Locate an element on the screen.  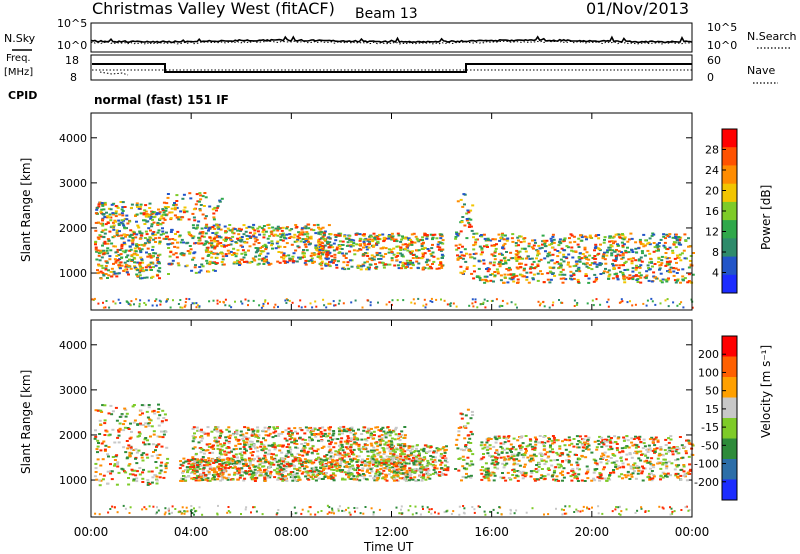
power-colorbar-tick-label: 28 is located at coordinates (712, 150).